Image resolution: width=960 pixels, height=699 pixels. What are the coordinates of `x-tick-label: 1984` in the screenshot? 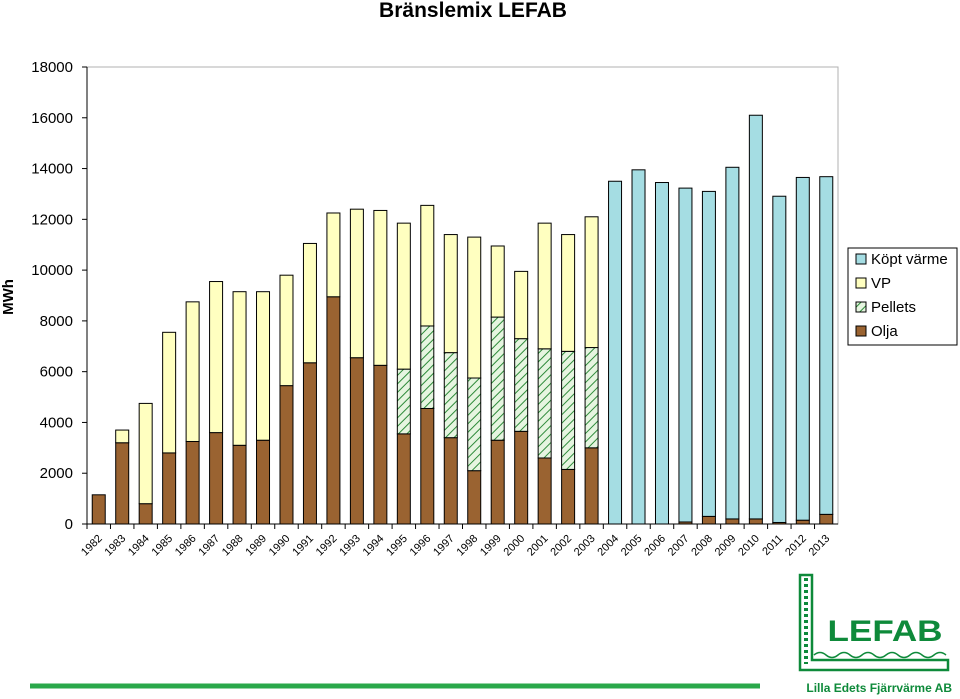 It's located at (139, 546).